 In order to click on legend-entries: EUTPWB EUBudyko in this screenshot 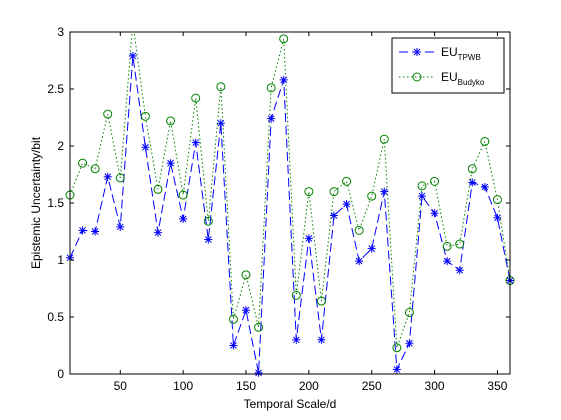, I will do `click(442, 66)`.